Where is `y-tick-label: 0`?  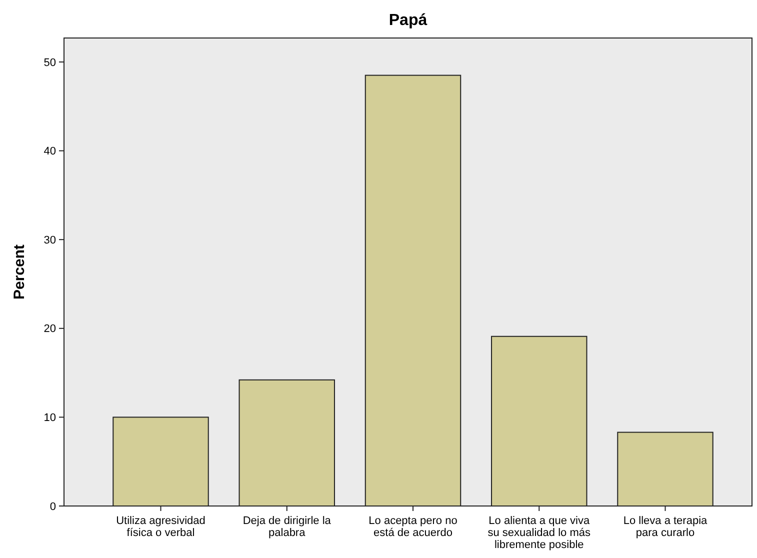
y-tick-label: 0 is located at coordinates (53, 506).